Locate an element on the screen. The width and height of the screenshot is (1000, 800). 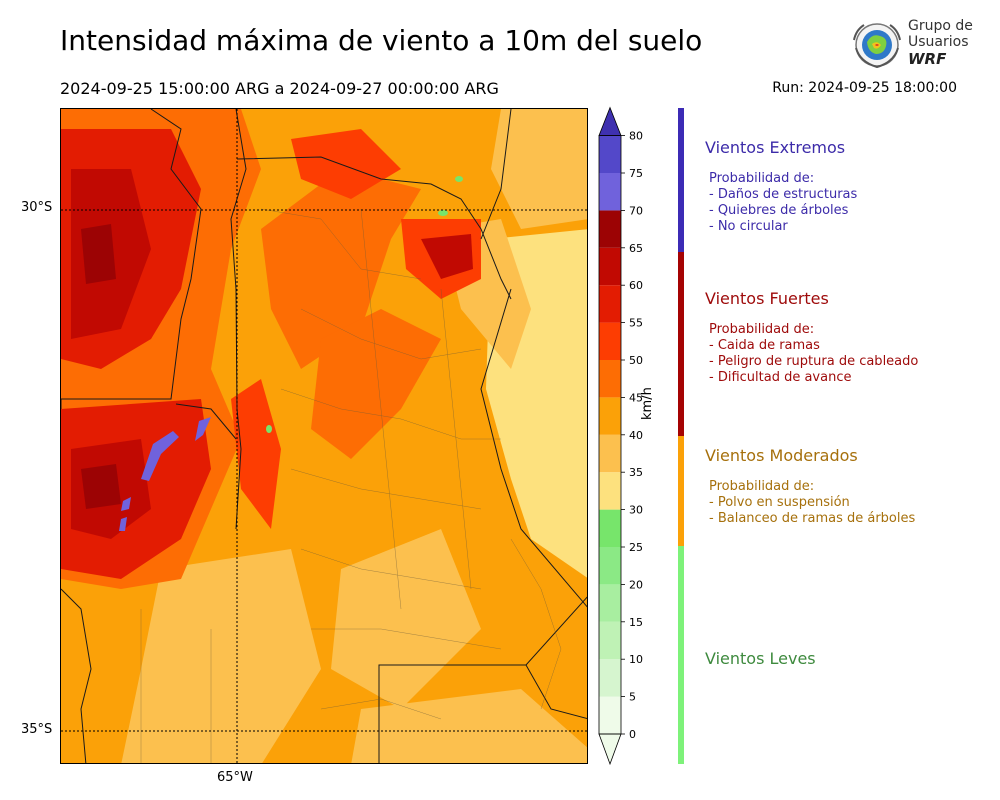
colorbar-tick-label: 35 is located at coordinates (636, 472).